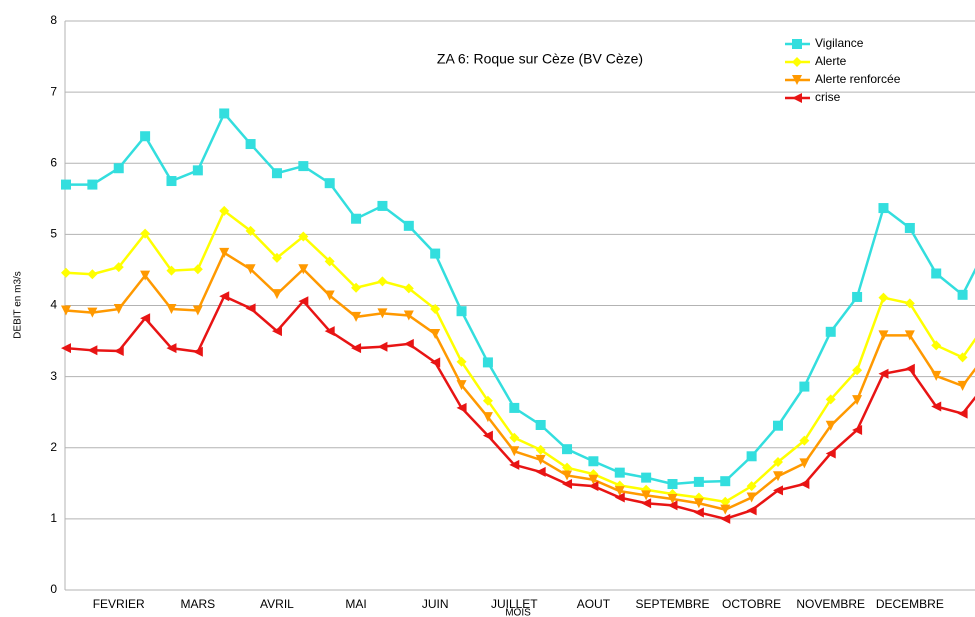 This screenshot has height=617, width=975. I want to click on y-tick-label: 8, so click(53, 20).